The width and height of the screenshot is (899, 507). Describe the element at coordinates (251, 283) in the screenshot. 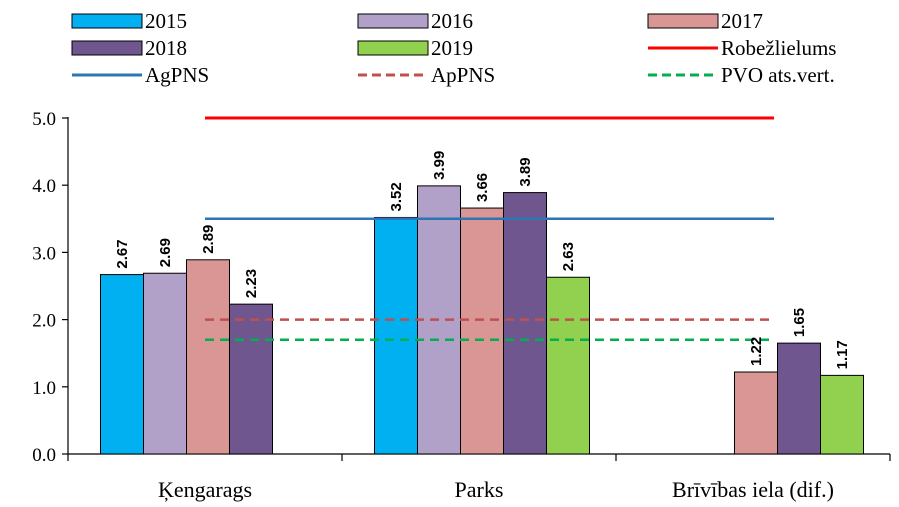

I see `data-label: 2.23` at that location.